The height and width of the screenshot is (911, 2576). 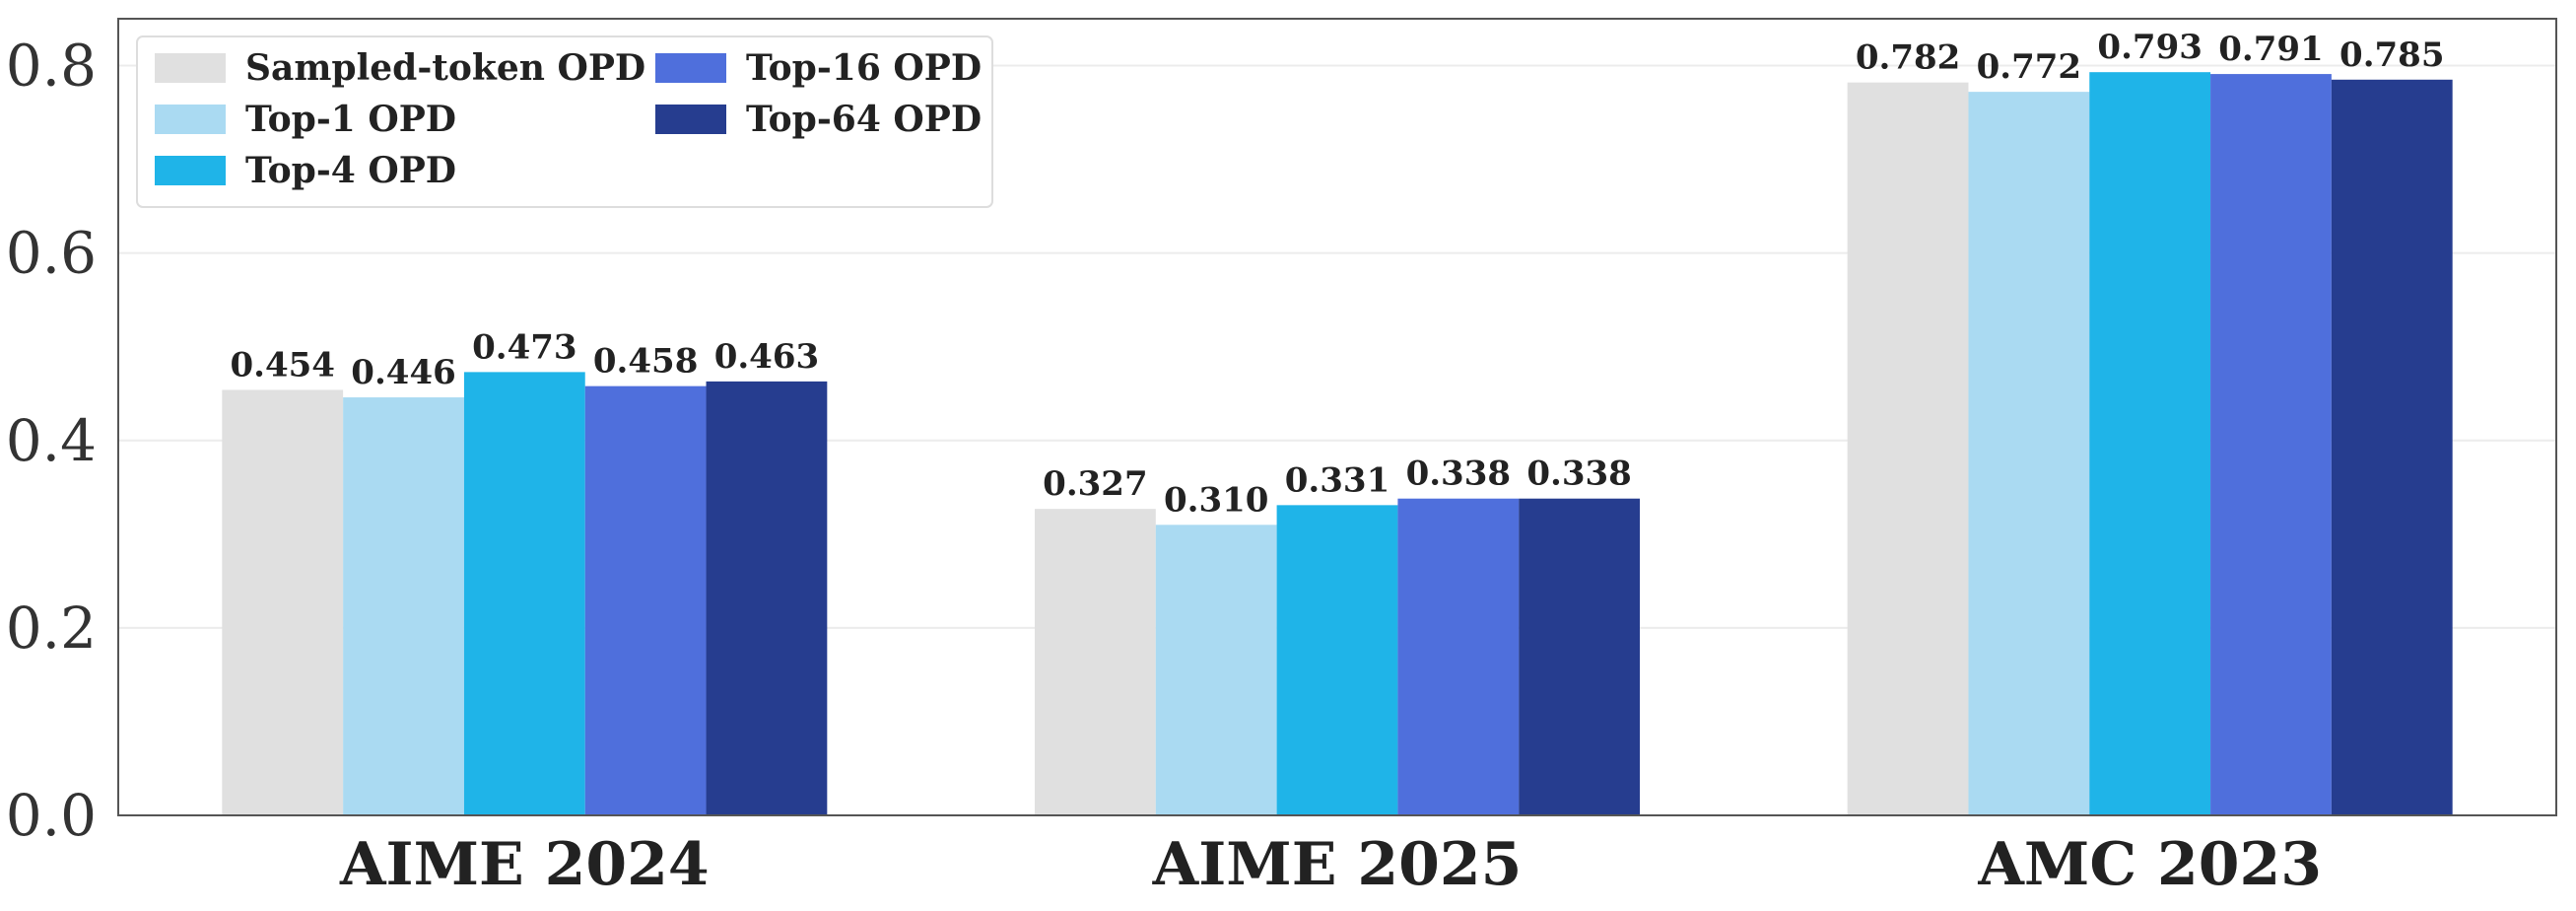 I want to click on x-tick-label: AIME 2025, so click(x=1337, y=864).